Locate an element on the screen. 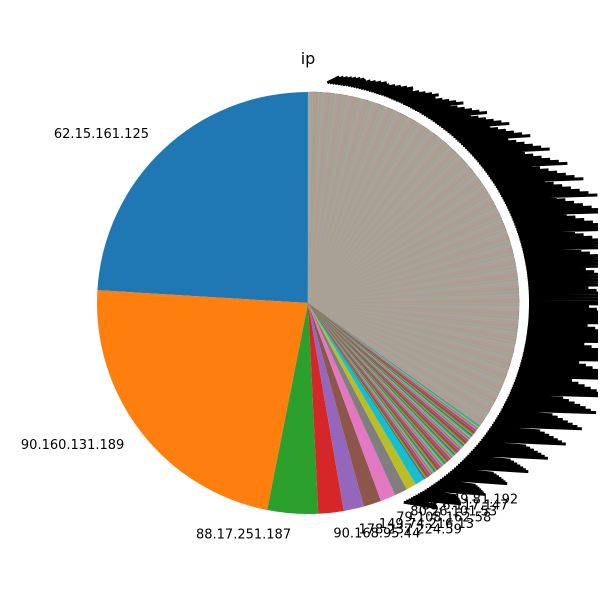 This screenshot has height=600, width=600. slice-label: 62.15.161.125 is located at coordinates (101, 134).